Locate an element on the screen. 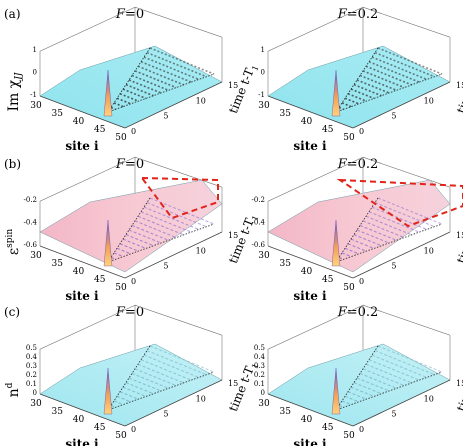 The image size is (463, 446). site-tick: 40 is located at coordinates (79, 272).